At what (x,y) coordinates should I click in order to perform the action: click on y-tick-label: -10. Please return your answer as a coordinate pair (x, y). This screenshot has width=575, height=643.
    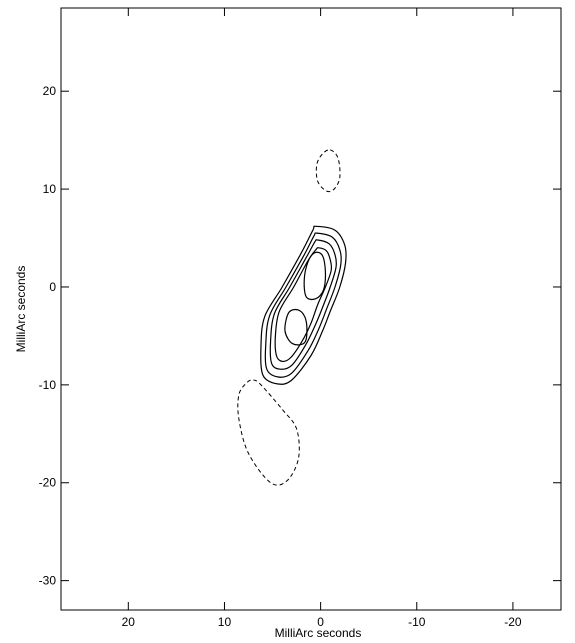
    Looking at the image, I should click on (48, 385).